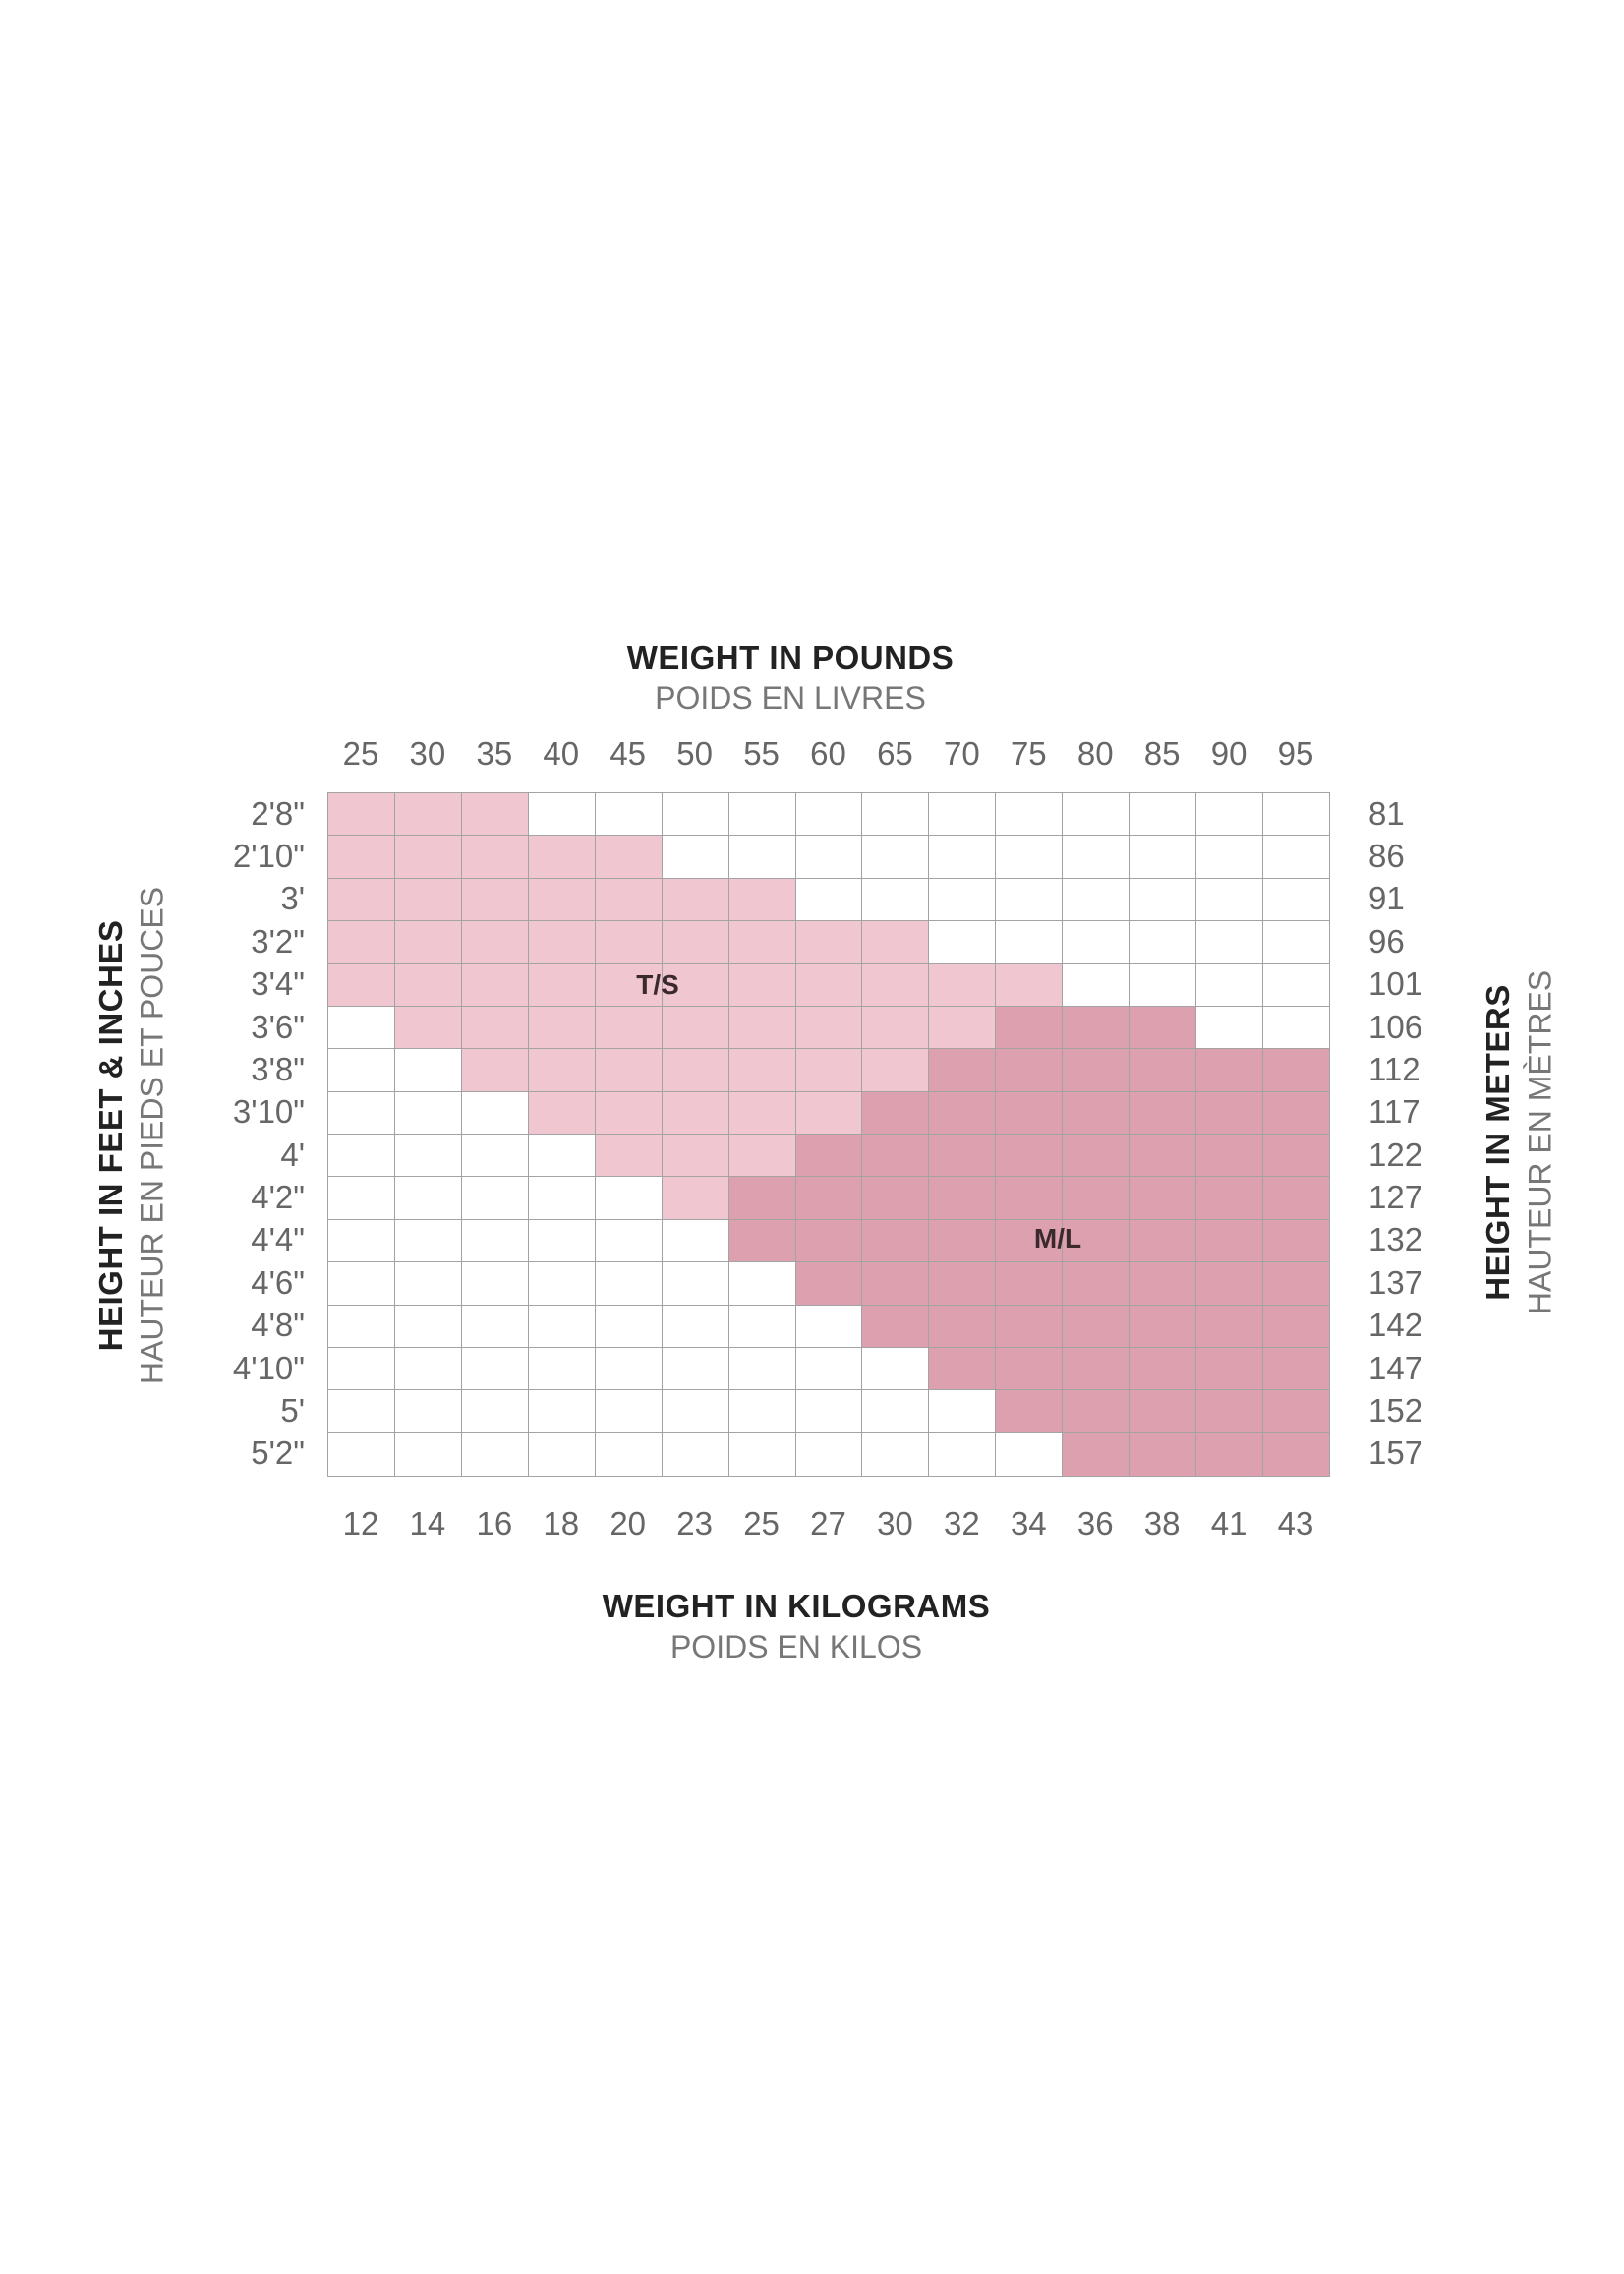 The height and width of the screenshot is (2274, 1624). I want to click on bottom-axis-title: WEIGHT IN KILOGRAMS, so click(796, 1606).